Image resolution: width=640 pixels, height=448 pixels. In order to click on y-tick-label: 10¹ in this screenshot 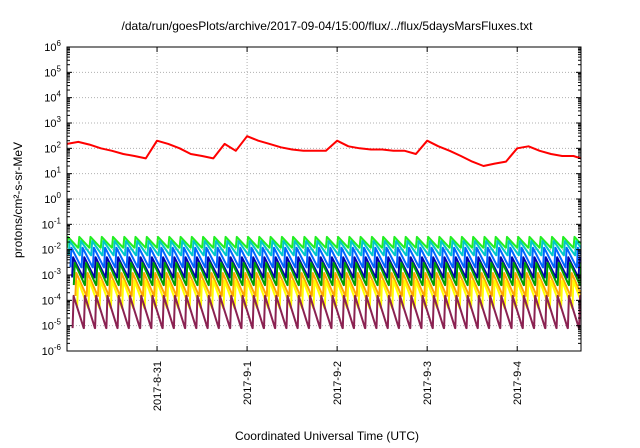, I will do `click(52, 173)`.